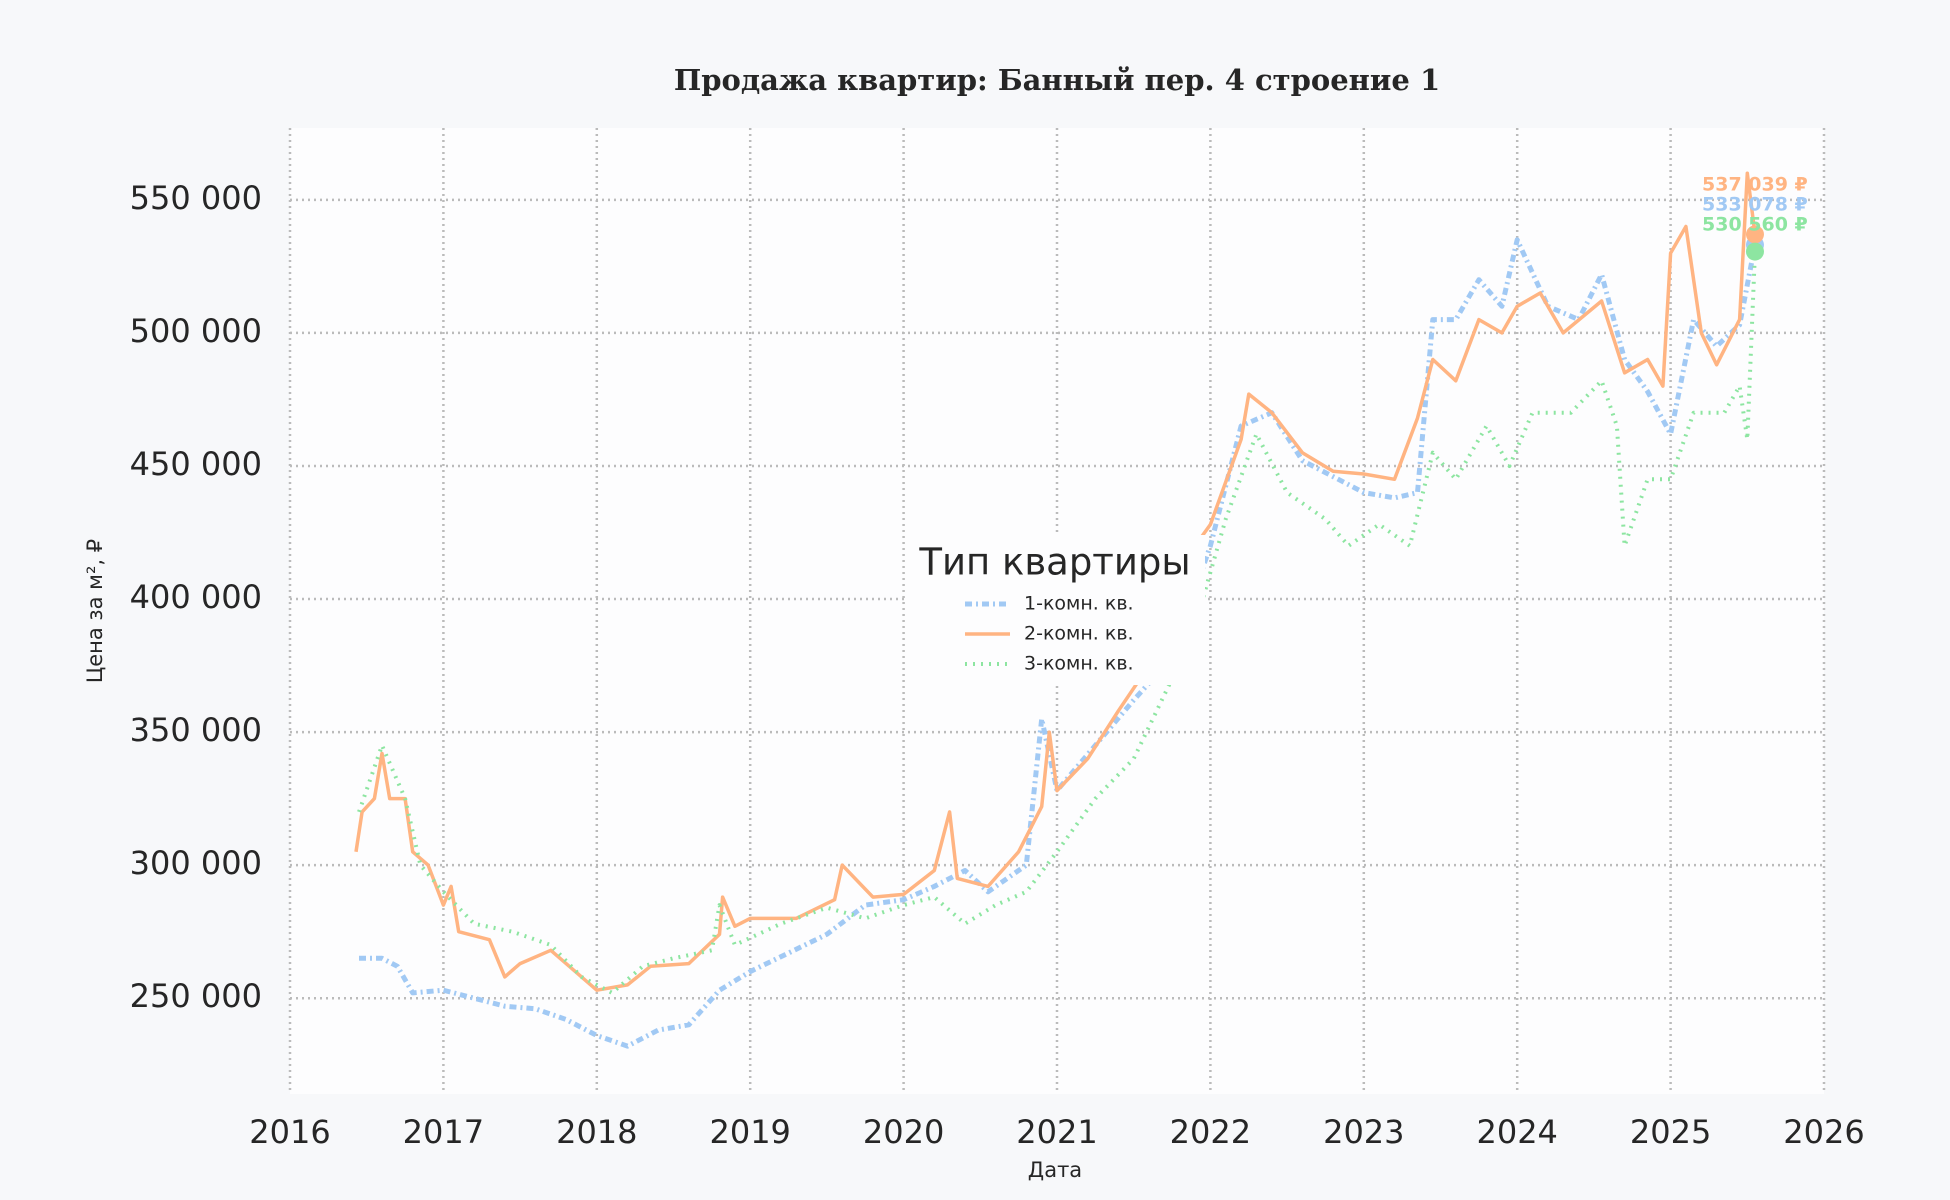 This screenshot has height=1200, width=1950. What do you see at coordinates (1079, 664) in the screenshot?
I see `legend-label: 3-комн. кв.` at bounding box center [1079, 664].